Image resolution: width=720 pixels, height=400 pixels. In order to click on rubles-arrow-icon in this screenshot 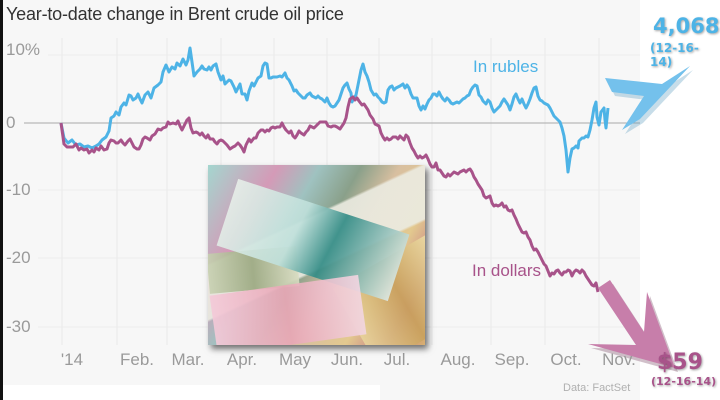, I will do `click(649, 100)`.